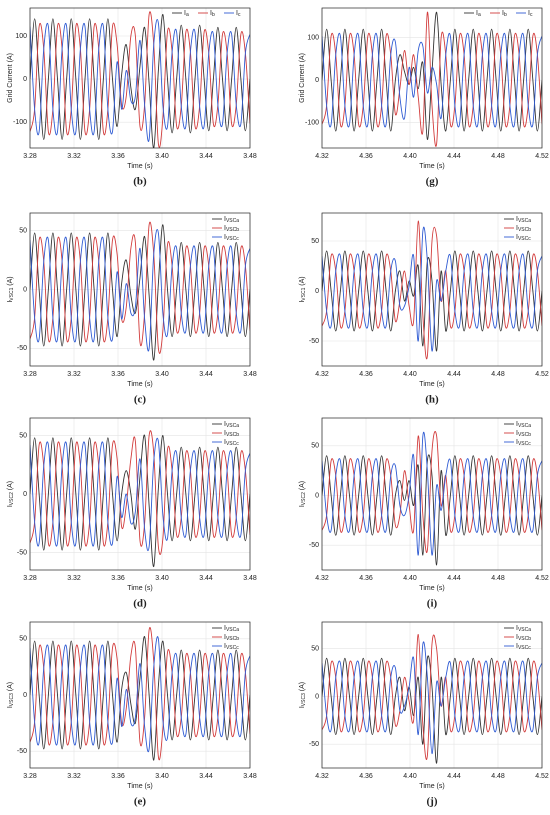  What do you see at coordinates (432, 182) in the screenshot?
I see `panel-label: (g)` at bounding box center [432, 182].